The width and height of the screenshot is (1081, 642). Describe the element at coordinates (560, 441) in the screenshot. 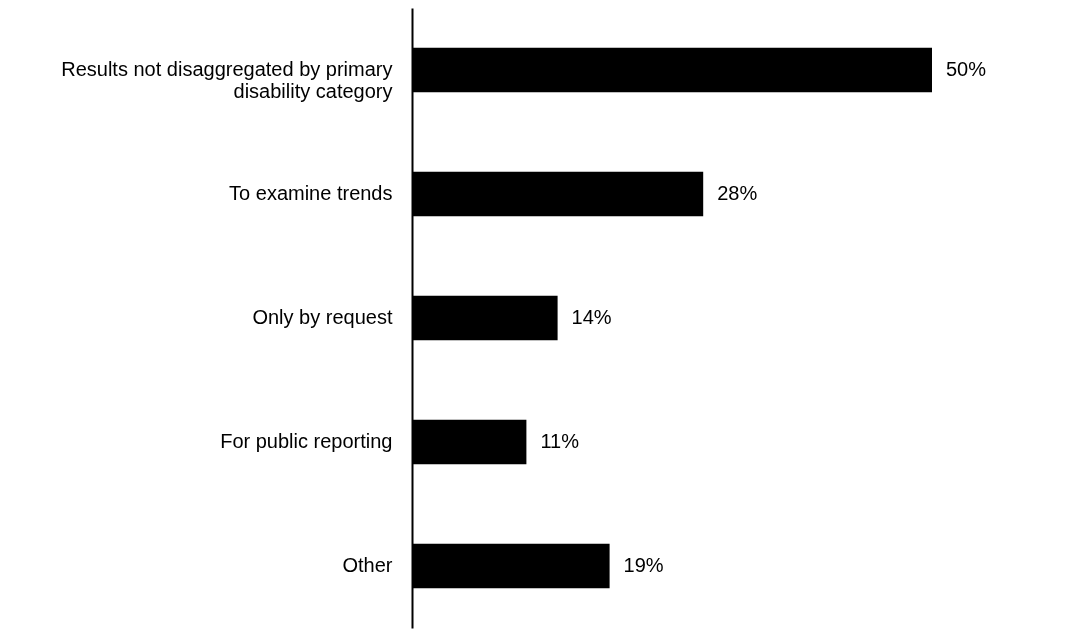

I see `data-label: 11%` at that location.